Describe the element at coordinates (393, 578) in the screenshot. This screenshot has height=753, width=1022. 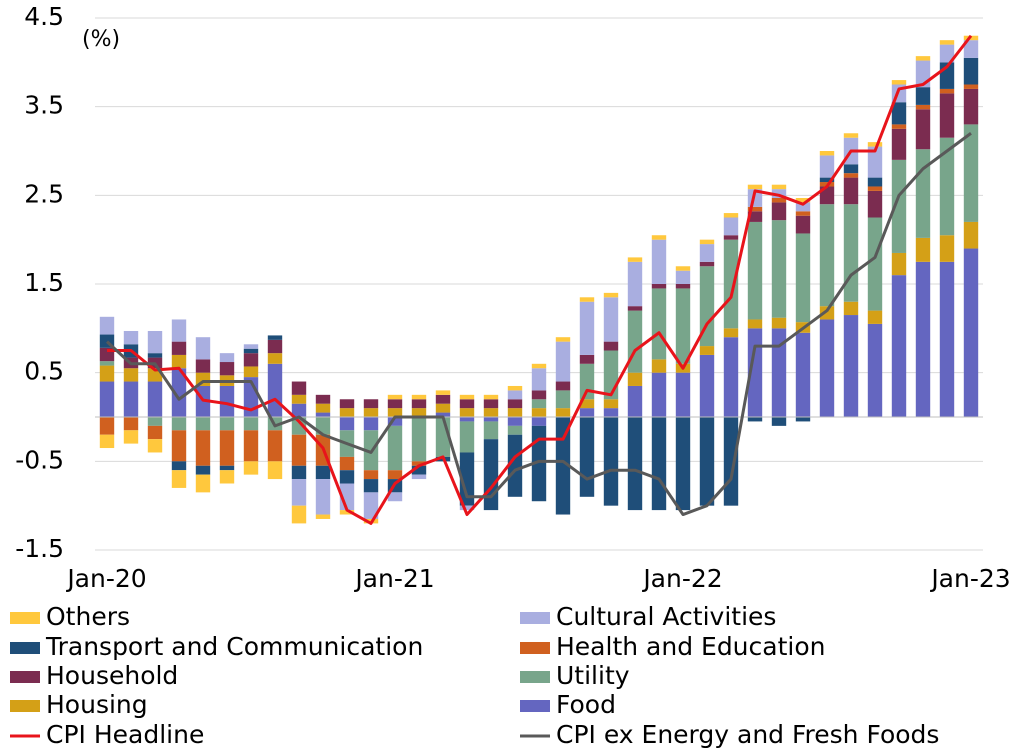
I see `x-tick-label: Jan-21` at that location.